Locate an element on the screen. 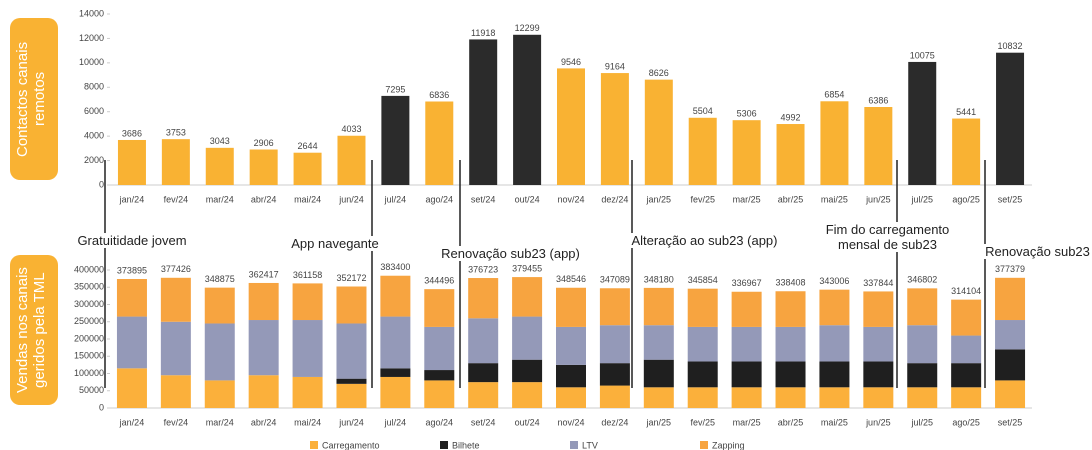 The image size is (1092, 450). total-label: 373895 is located at coordinates (132, 270).